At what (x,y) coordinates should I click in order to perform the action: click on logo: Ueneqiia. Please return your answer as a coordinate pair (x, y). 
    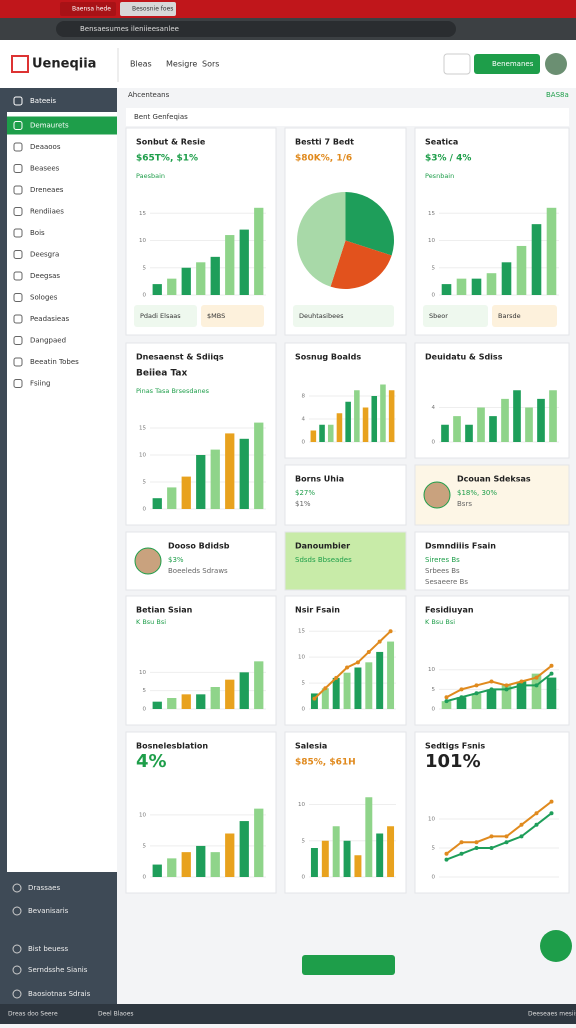
    Looking at the image, I should click on (64, 64).